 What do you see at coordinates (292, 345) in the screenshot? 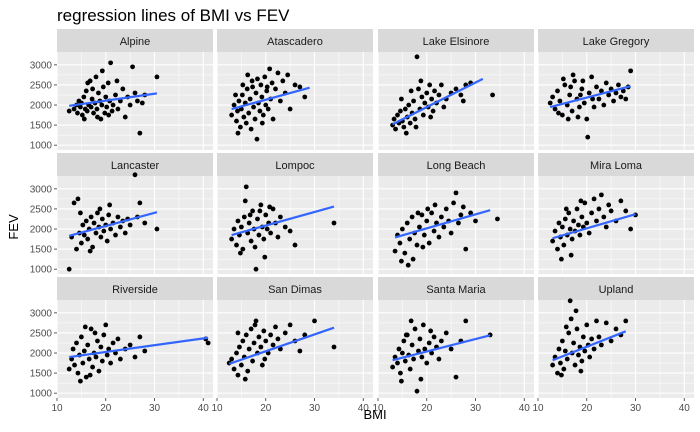
I see `facet-panel: San Dimas 10 20 30 40` at bounding box center [292, 345].